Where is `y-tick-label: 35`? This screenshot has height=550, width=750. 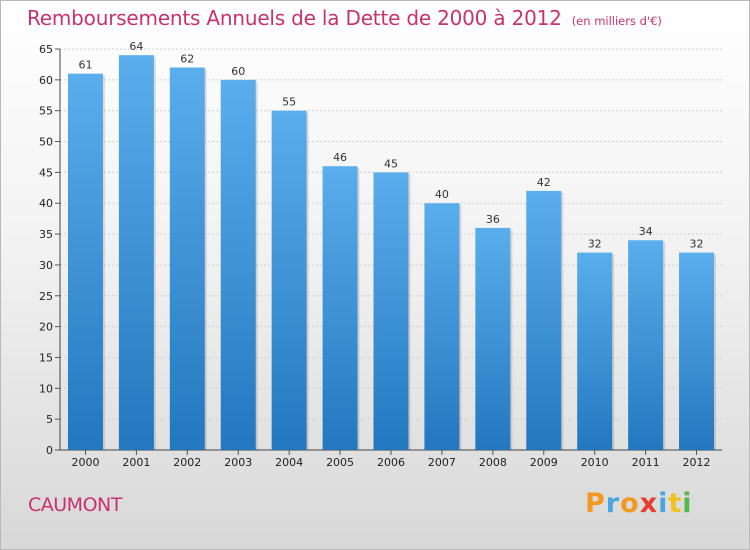 y-tick-label: 35 is located at coordinates (46, 234).